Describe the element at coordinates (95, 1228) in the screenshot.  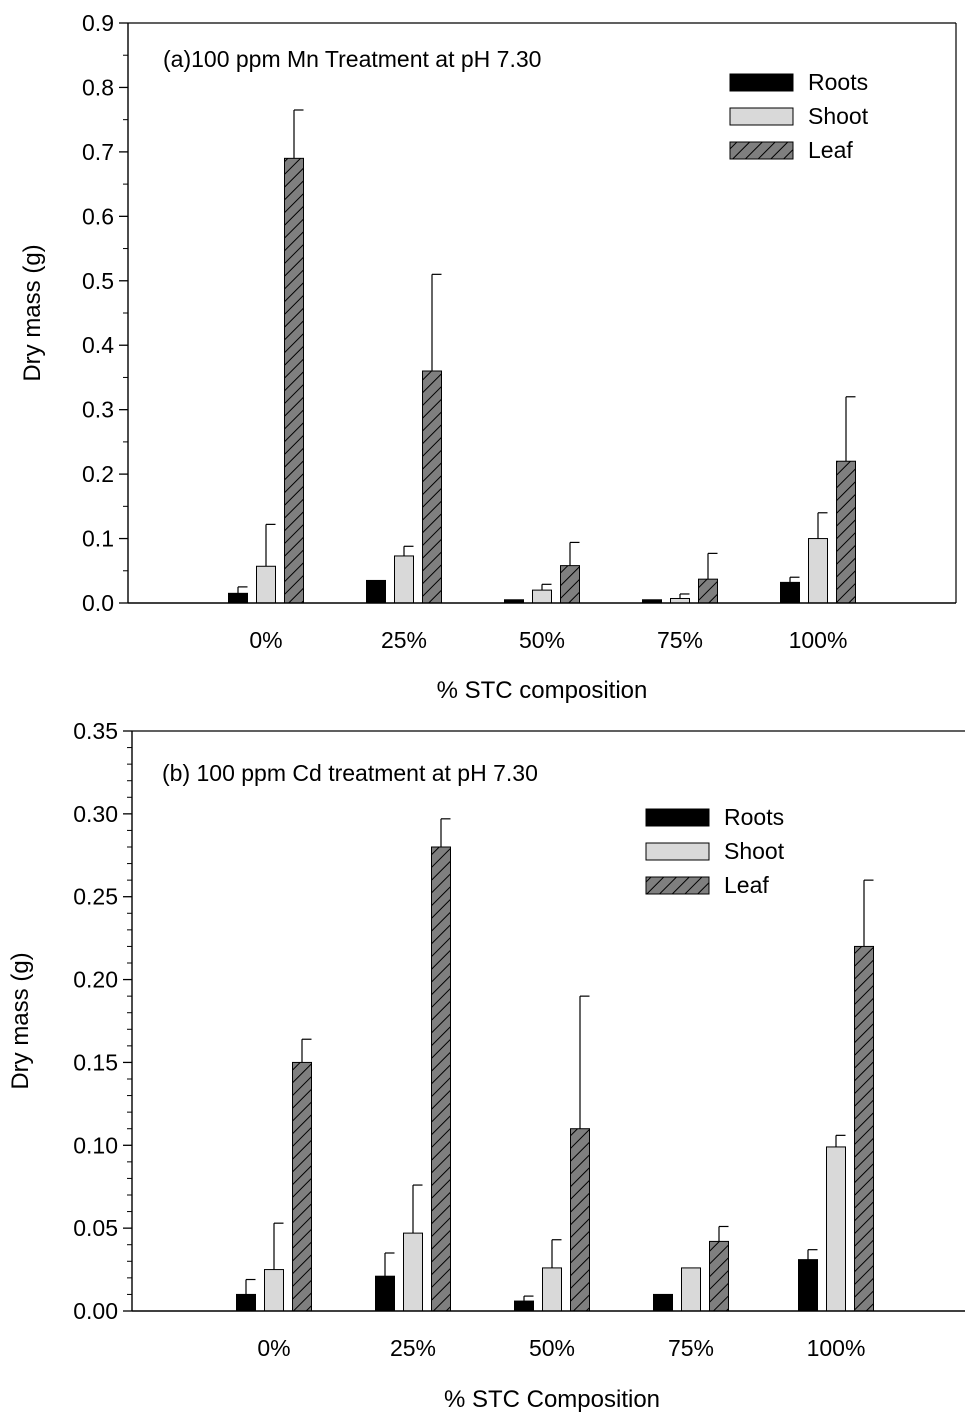
I see `y-tick-label: 0.05` at that location.